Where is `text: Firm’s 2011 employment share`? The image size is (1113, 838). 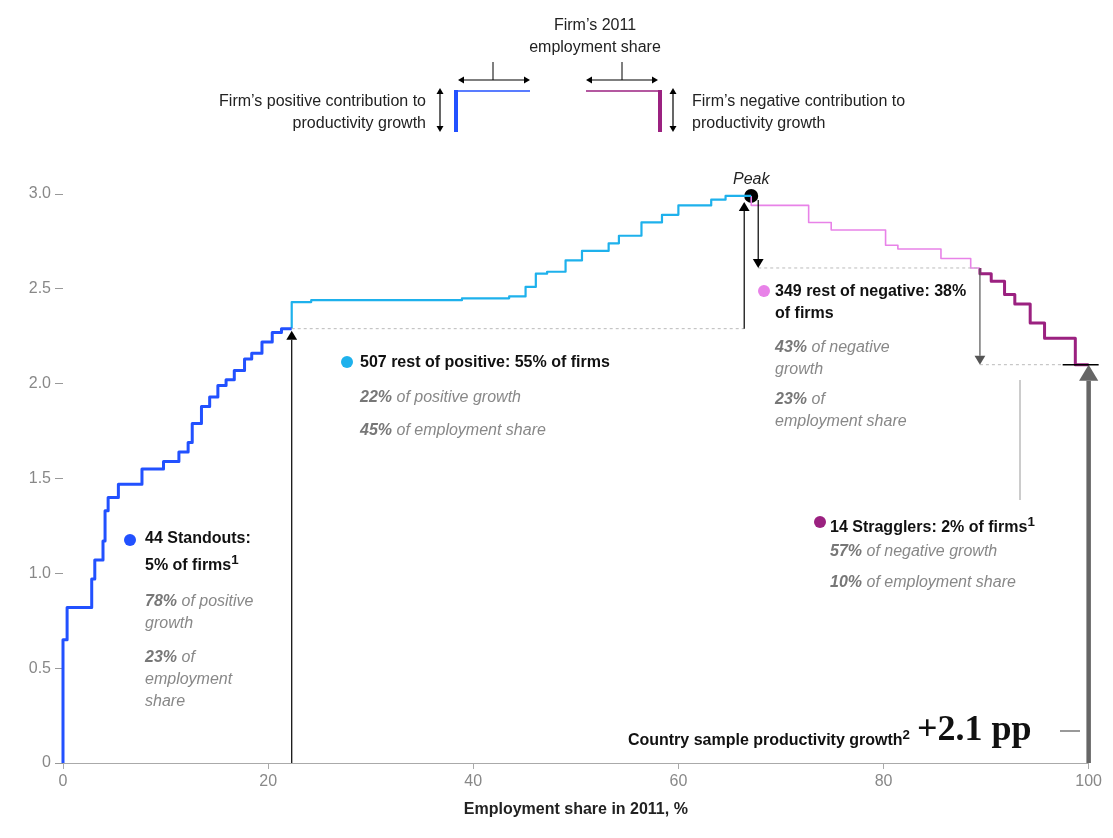
text: Firm’s 2011 employment share is located at coordinates (595, 35).